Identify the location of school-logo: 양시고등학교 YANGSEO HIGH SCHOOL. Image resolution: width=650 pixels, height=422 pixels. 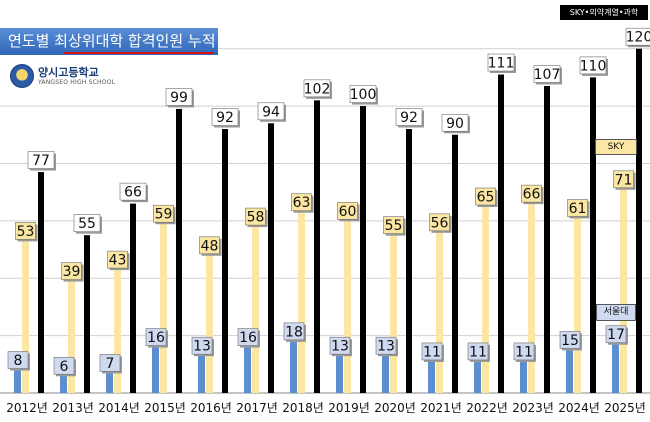
(62, 76).